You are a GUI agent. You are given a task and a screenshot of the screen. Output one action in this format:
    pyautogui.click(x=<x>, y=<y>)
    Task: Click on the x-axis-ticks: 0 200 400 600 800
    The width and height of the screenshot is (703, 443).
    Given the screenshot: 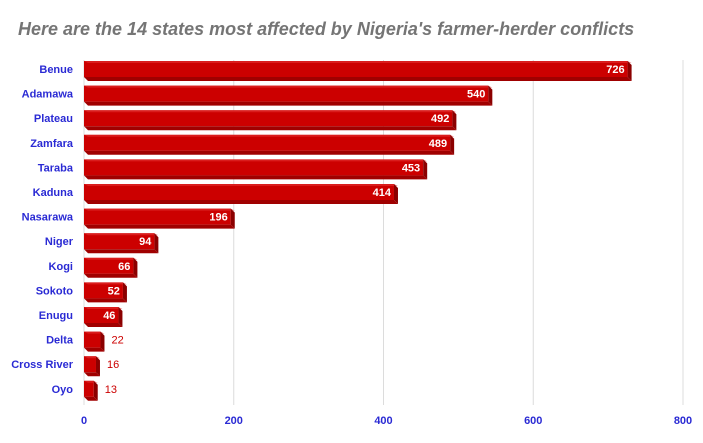 What is the action you would take?
    pyautogui.click(x=386, y=421)
    